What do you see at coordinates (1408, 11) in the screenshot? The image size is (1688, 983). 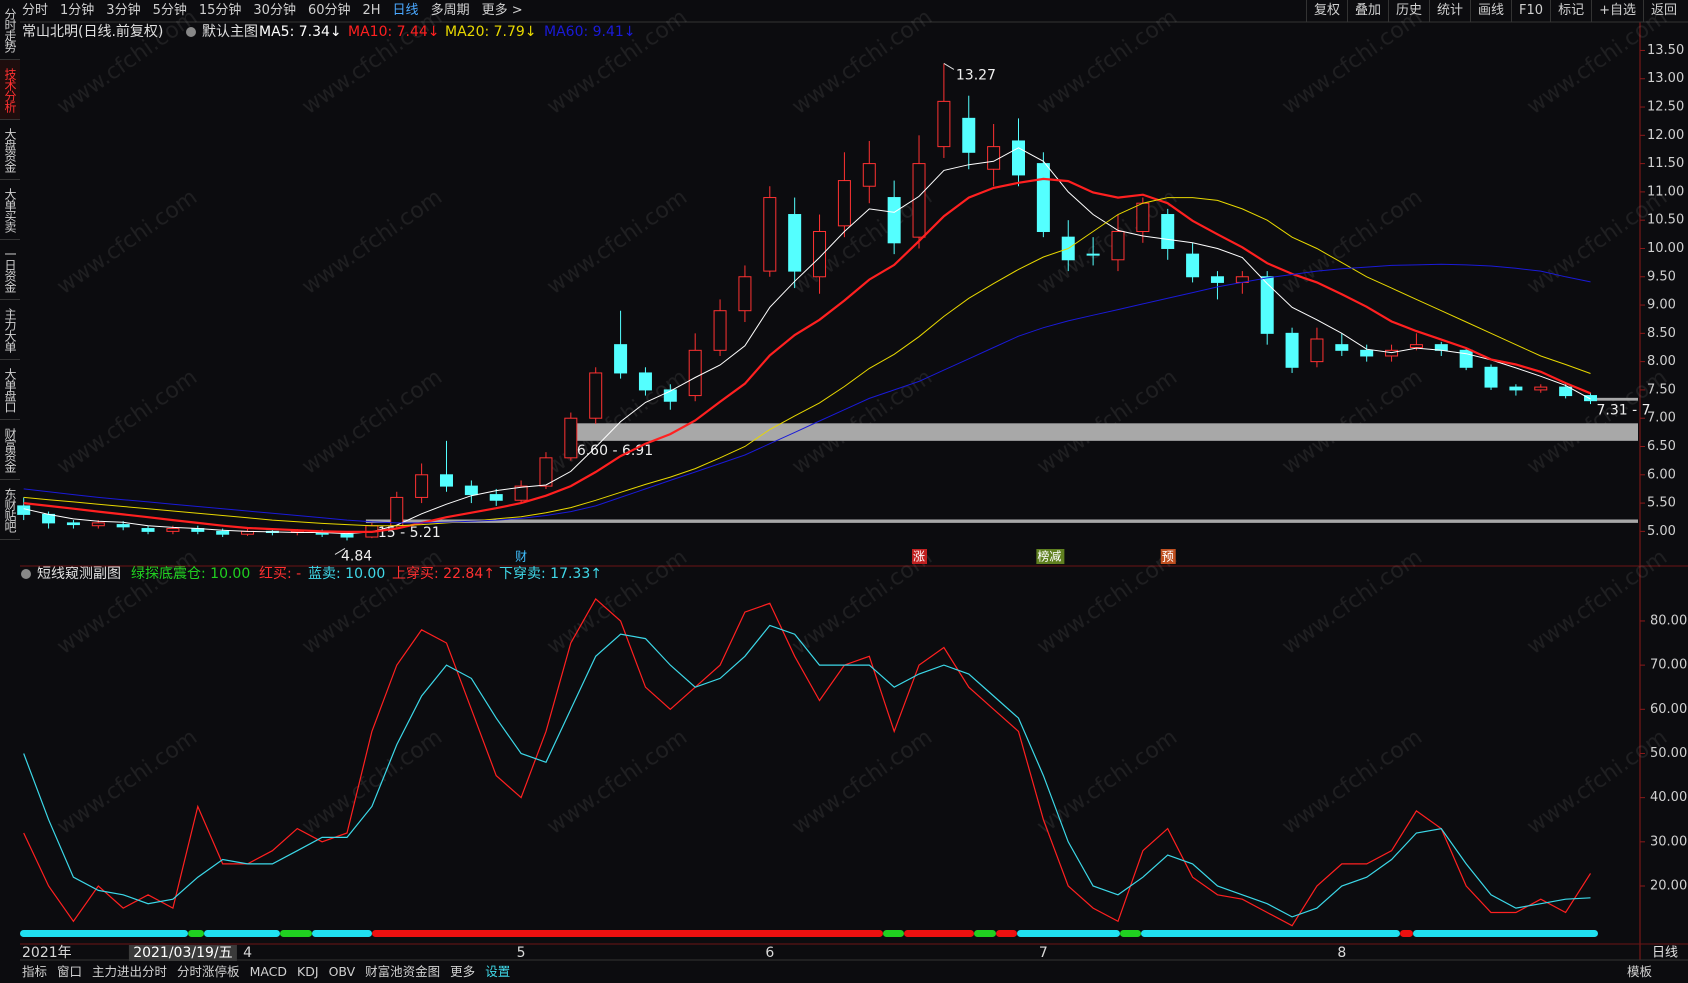 I see `tool-button: 历史` at bounding box center [1408, 11].